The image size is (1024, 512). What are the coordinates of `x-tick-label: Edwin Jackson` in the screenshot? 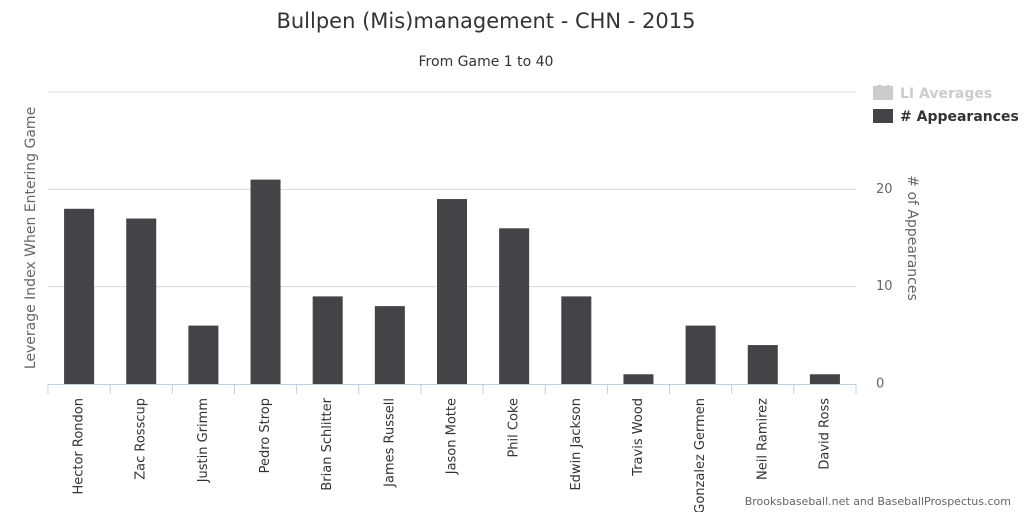 It's located at (576, 444).